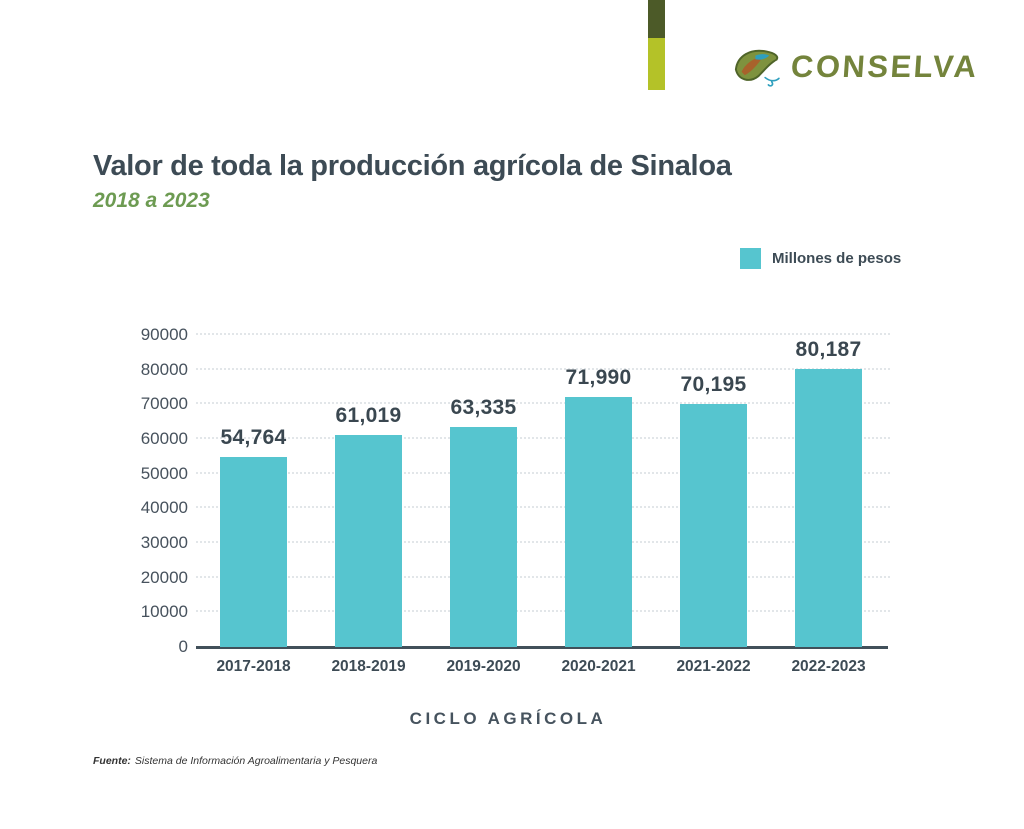 This screenshot has width=1024, height=829. I want to click on bar-value-label: 71,990, so click(598, 378).